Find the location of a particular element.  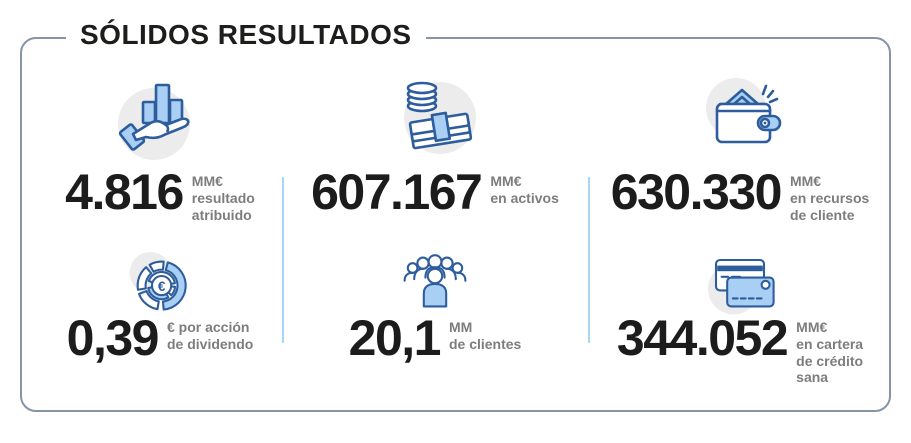

stat-unit: MM€ en cartera de crédito sana is located at coordinates (830, 352).